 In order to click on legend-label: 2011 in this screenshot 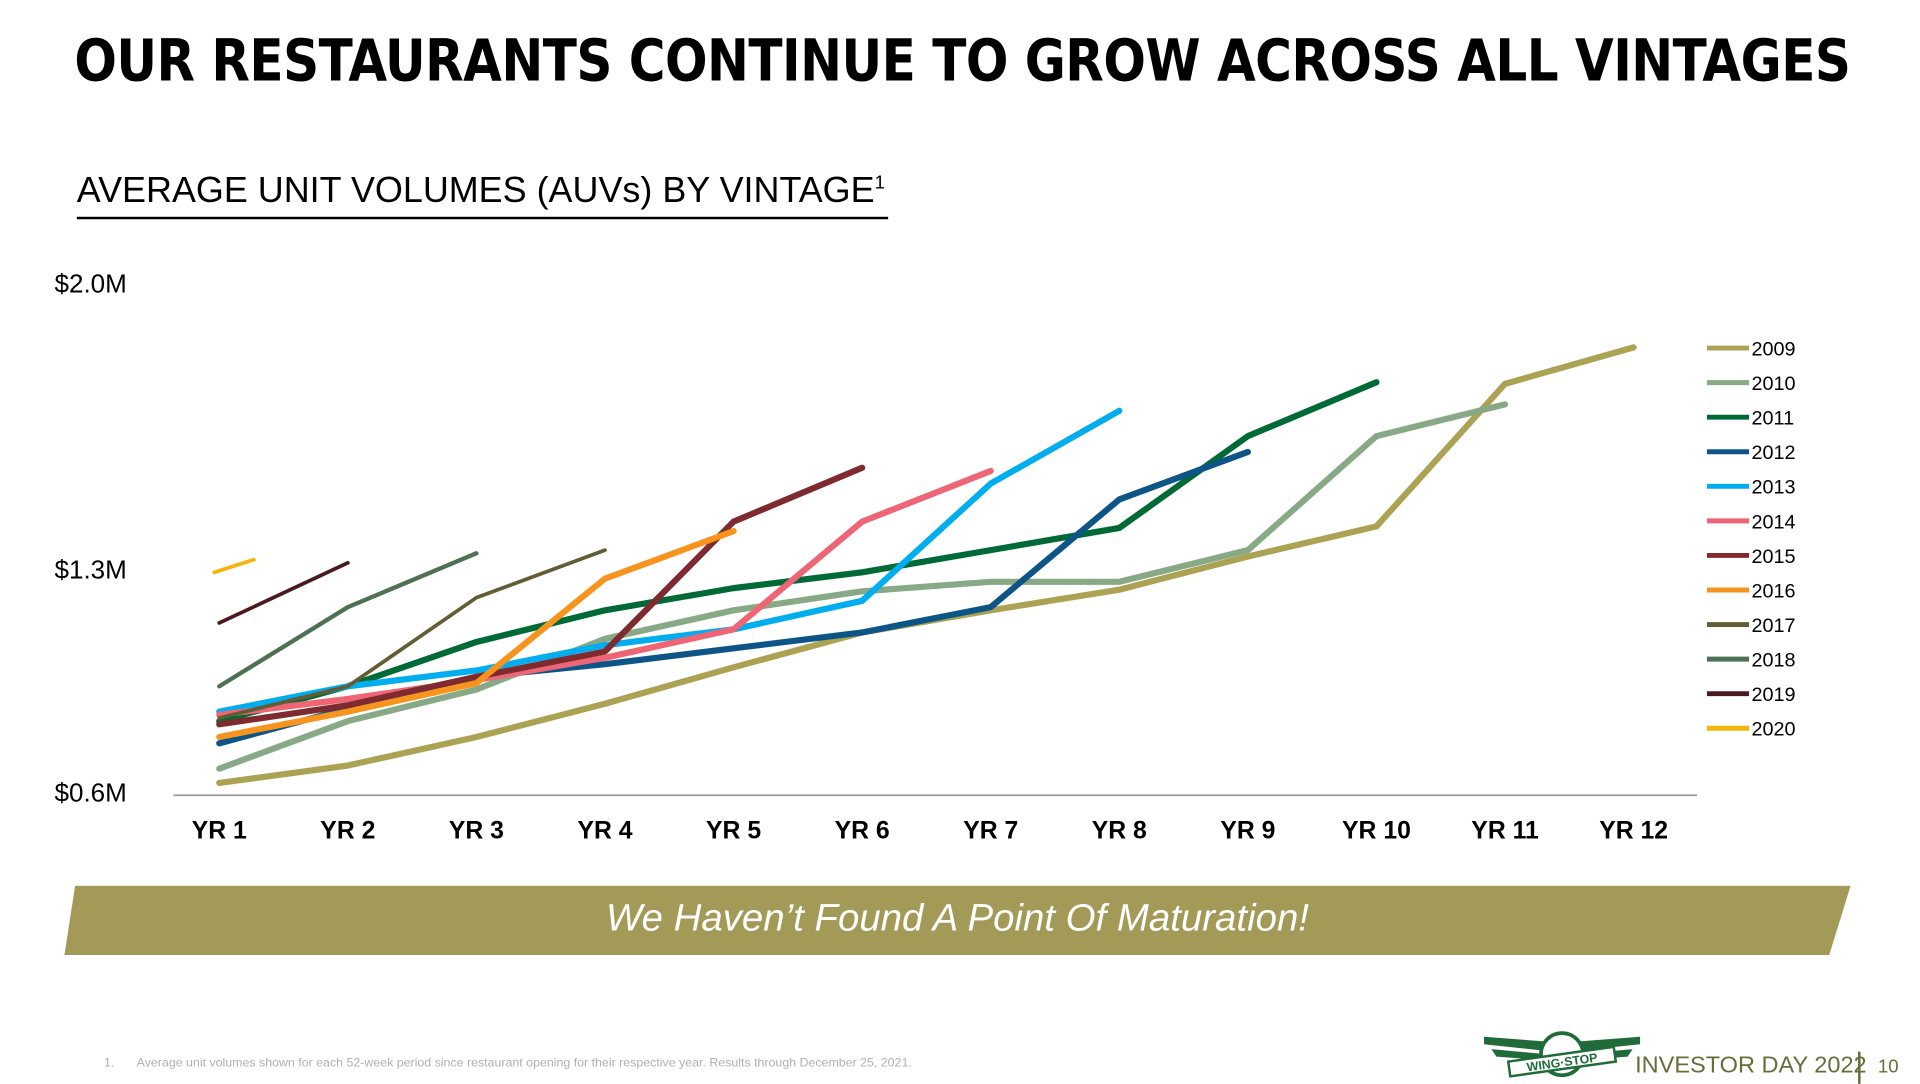, I will do `click(1773, 419)`.